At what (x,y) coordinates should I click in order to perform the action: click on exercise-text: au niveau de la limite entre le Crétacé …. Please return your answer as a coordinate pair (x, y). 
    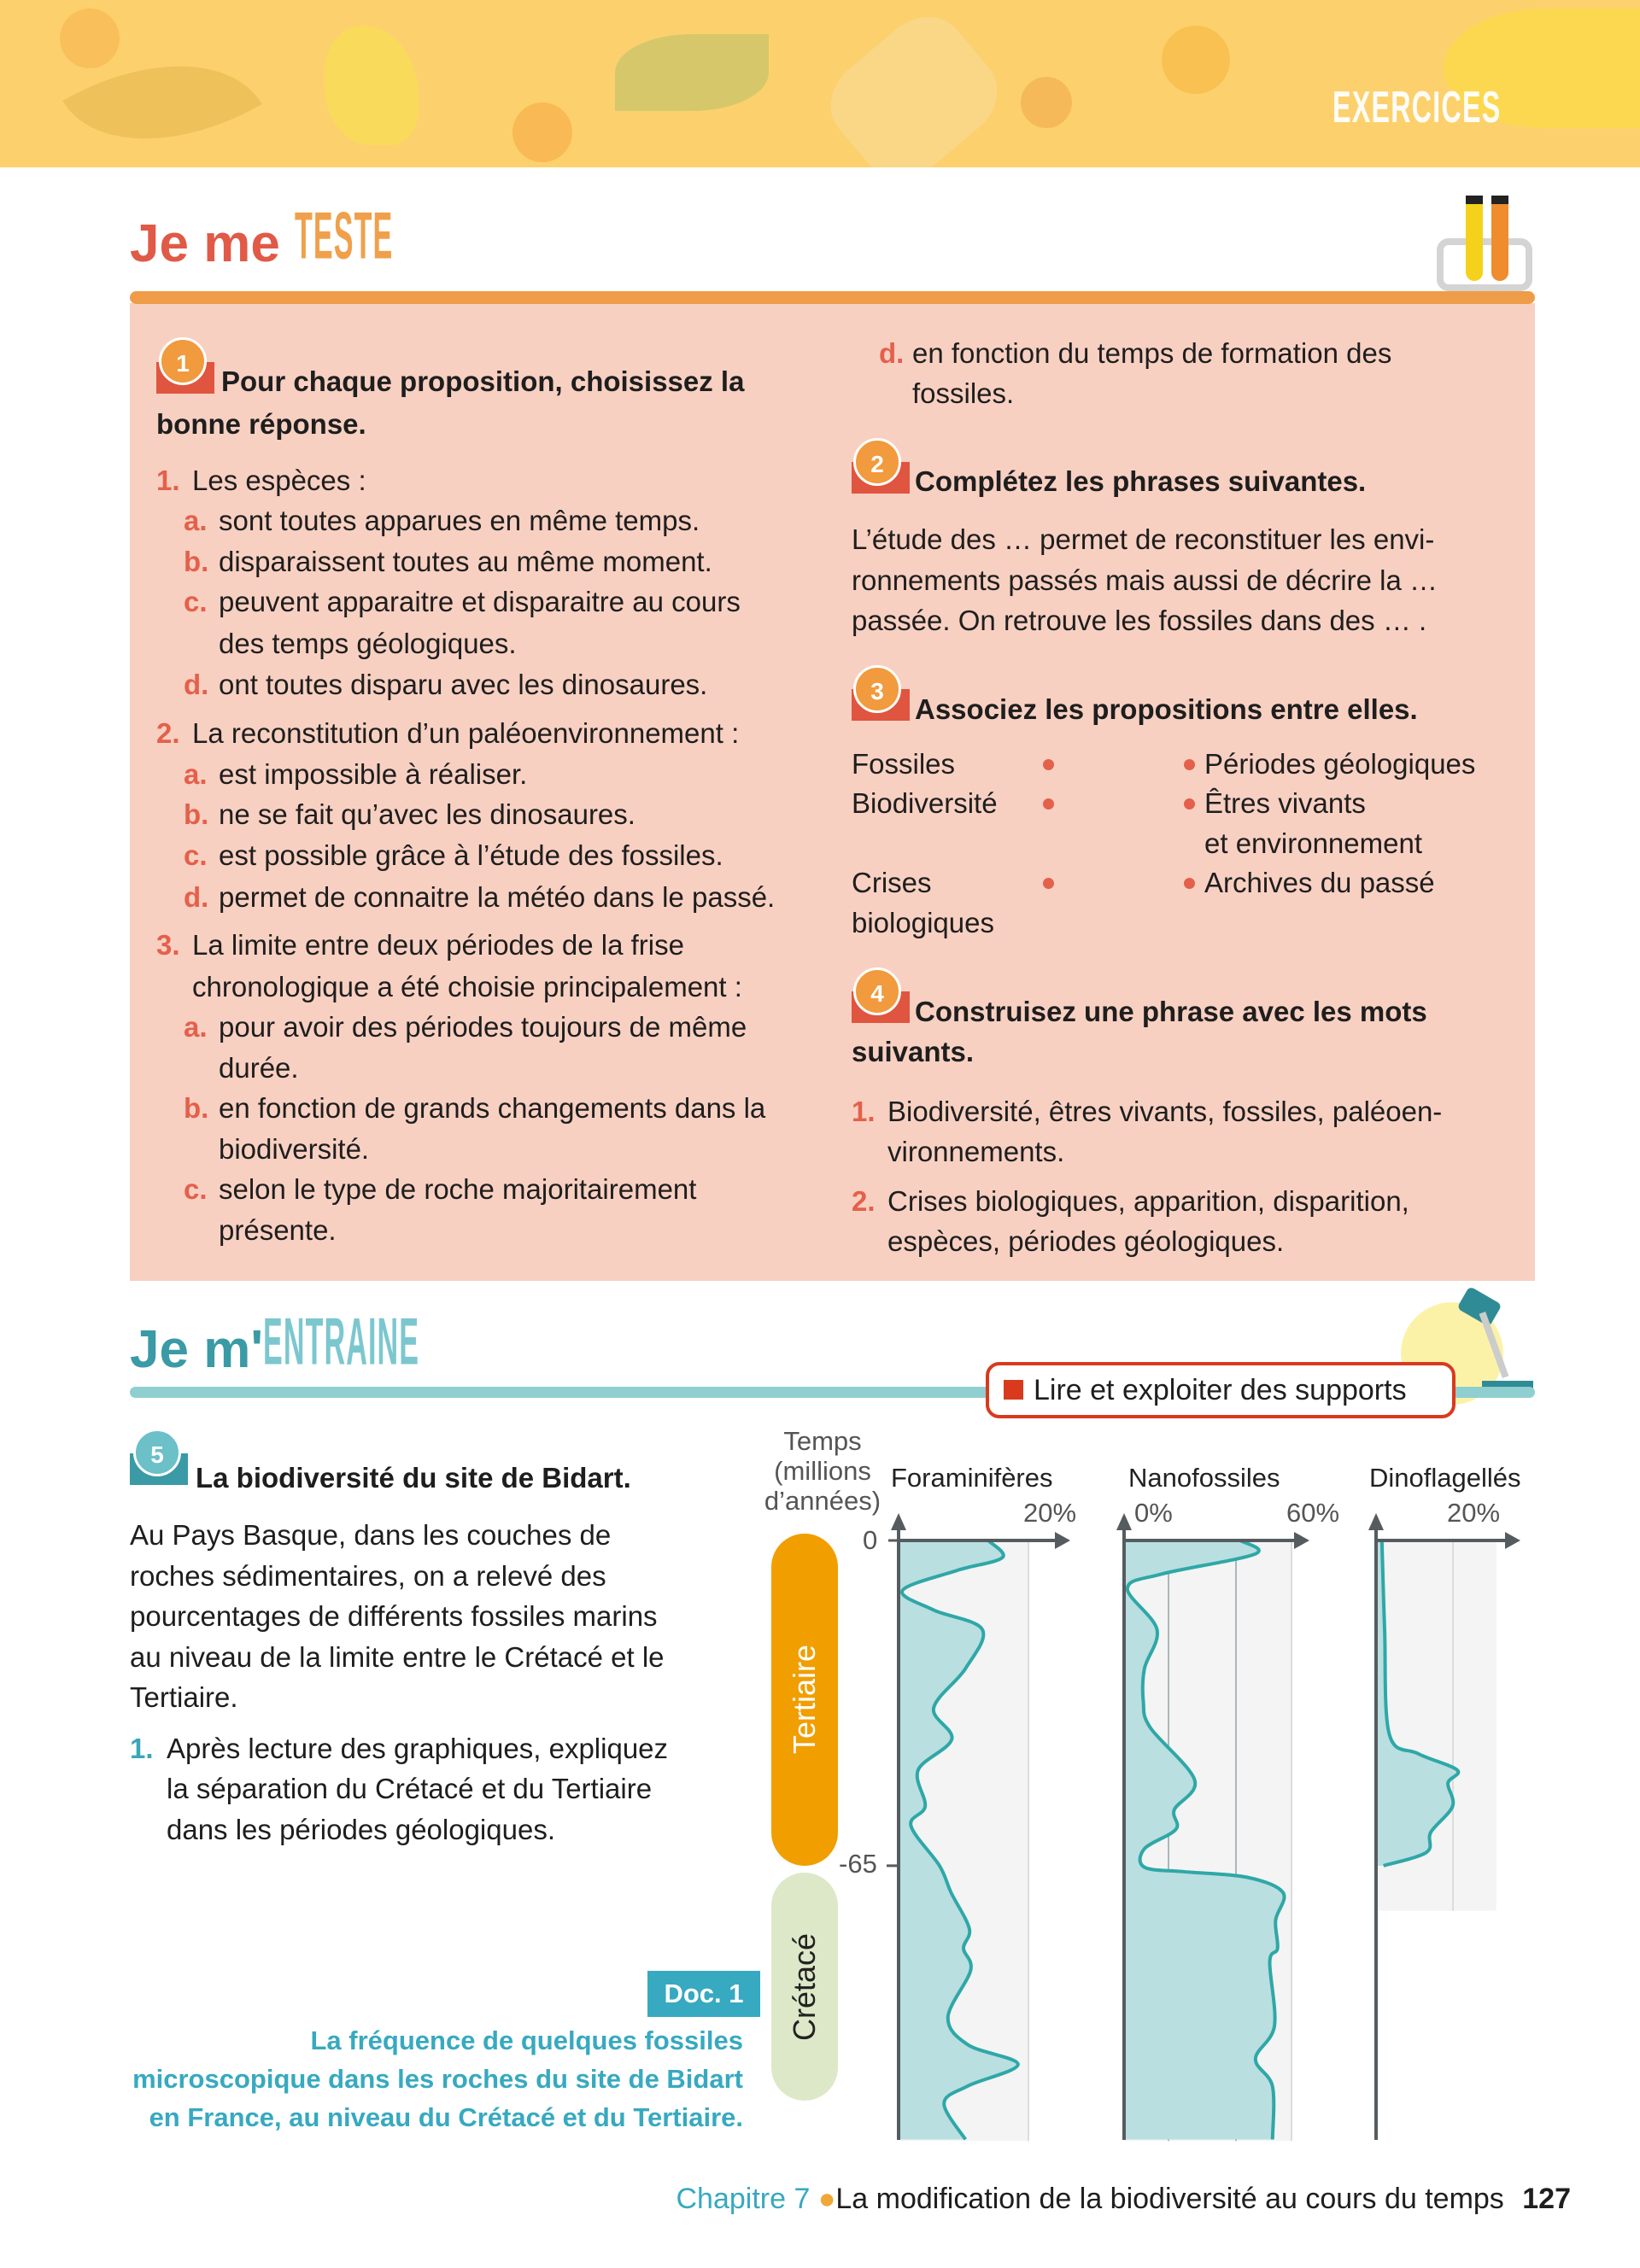
    Looking at the image, I should click on (397, 1657).